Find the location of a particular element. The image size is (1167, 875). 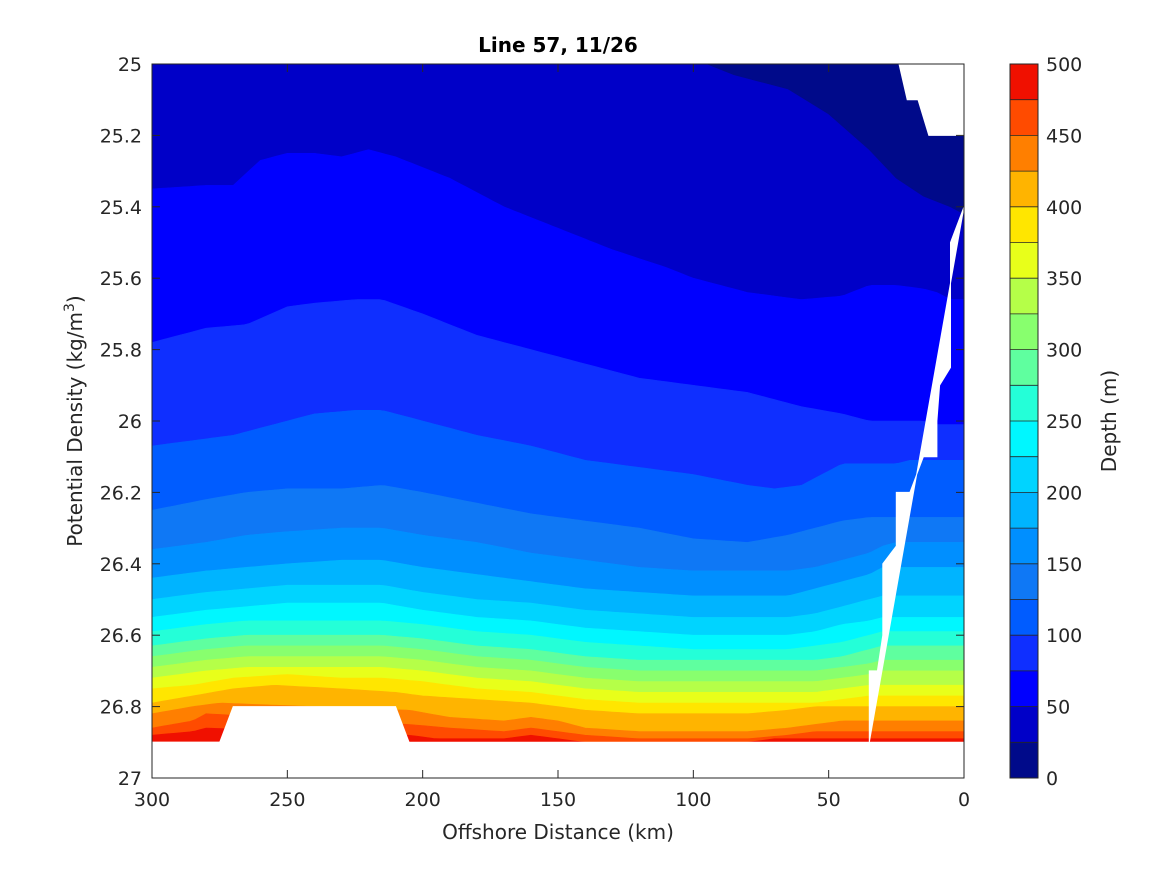

y-axis-title: Potential Density (kg/m3) is located at coordinates (74, 420).